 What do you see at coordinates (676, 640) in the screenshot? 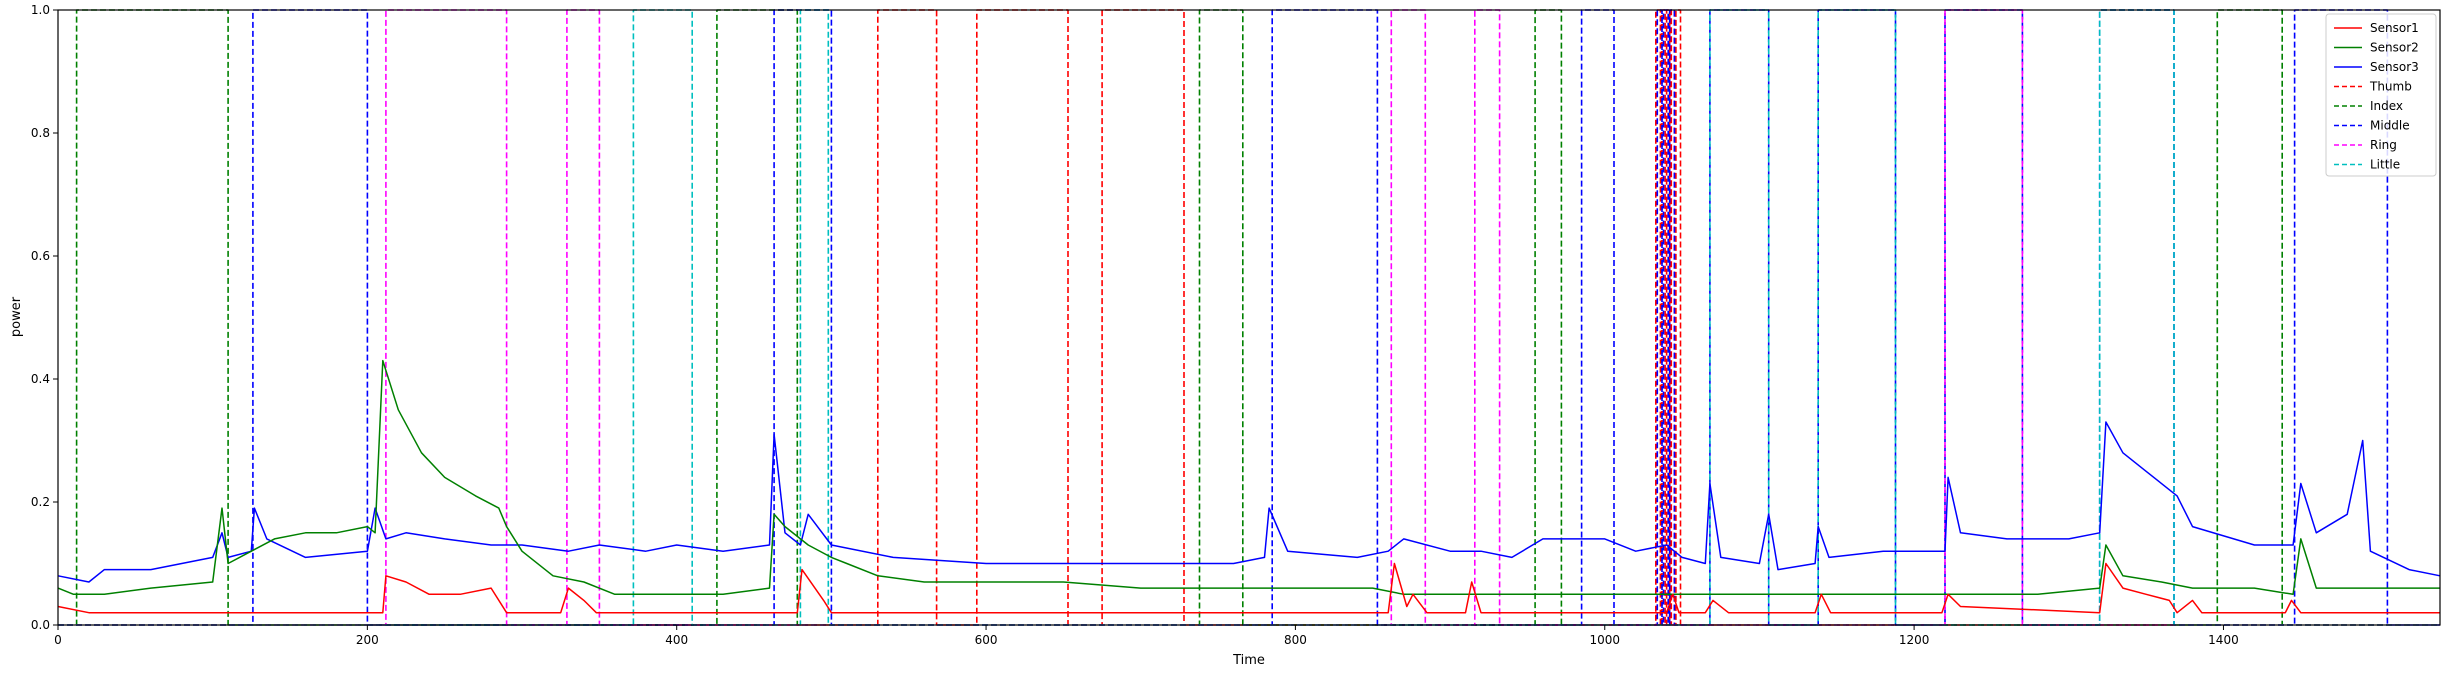
I see `x-tick-label: 400` at bounding box center [676, 640].